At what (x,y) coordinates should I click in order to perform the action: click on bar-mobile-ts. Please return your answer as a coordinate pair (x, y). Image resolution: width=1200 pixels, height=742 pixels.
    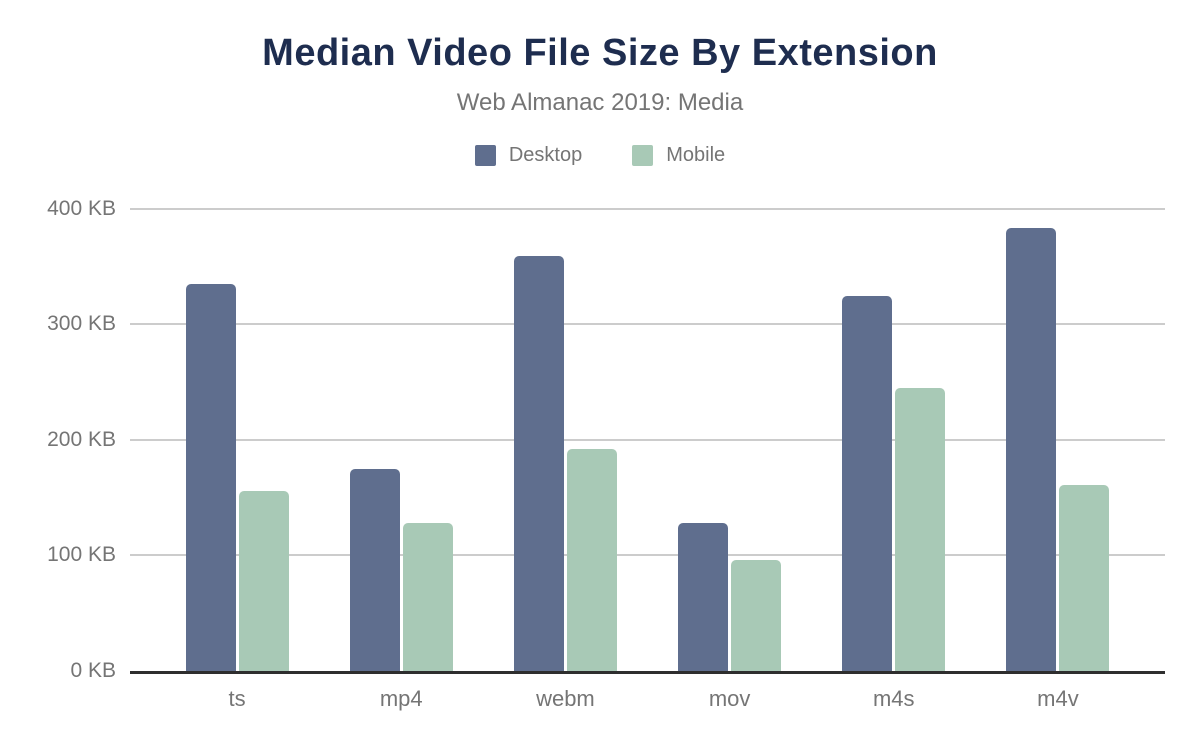
    Looking at the image, I should click on (263, 580).